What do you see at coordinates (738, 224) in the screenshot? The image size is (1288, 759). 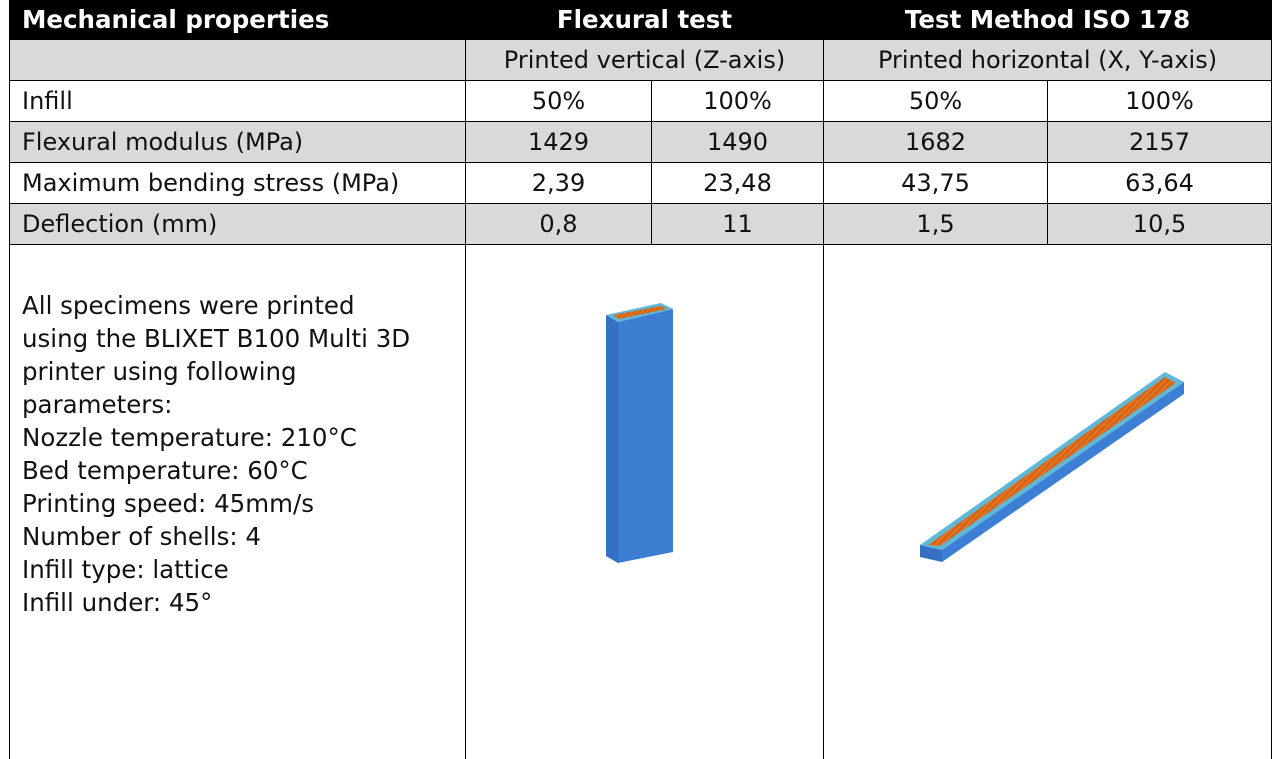 I see `cell-value: 11` at bounding box center [738, 224].